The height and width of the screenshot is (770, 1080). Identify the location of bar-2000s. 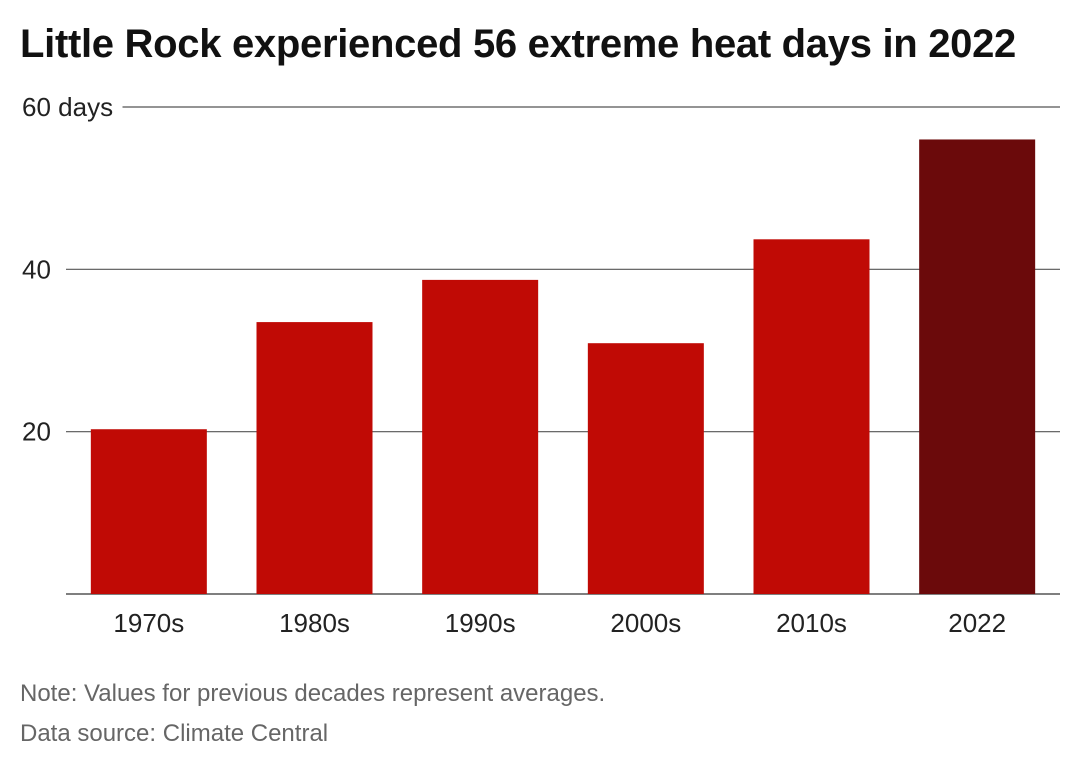
(645, 468).